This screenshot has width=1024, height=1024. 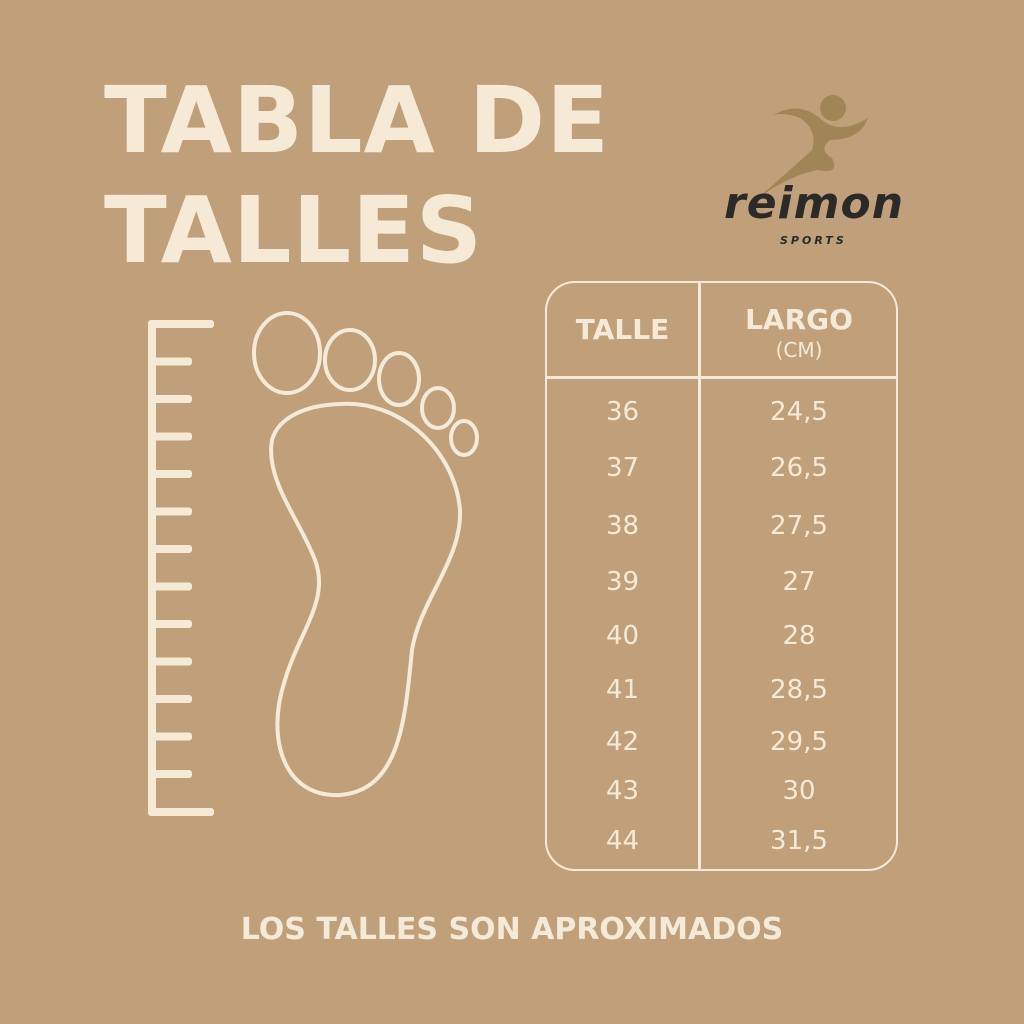 What do you see at coordinates (512, 929) in the screenshot?
I see `footer-note: LOS TALLES SON APROXIMADOS` at bounding box center [512, 929].